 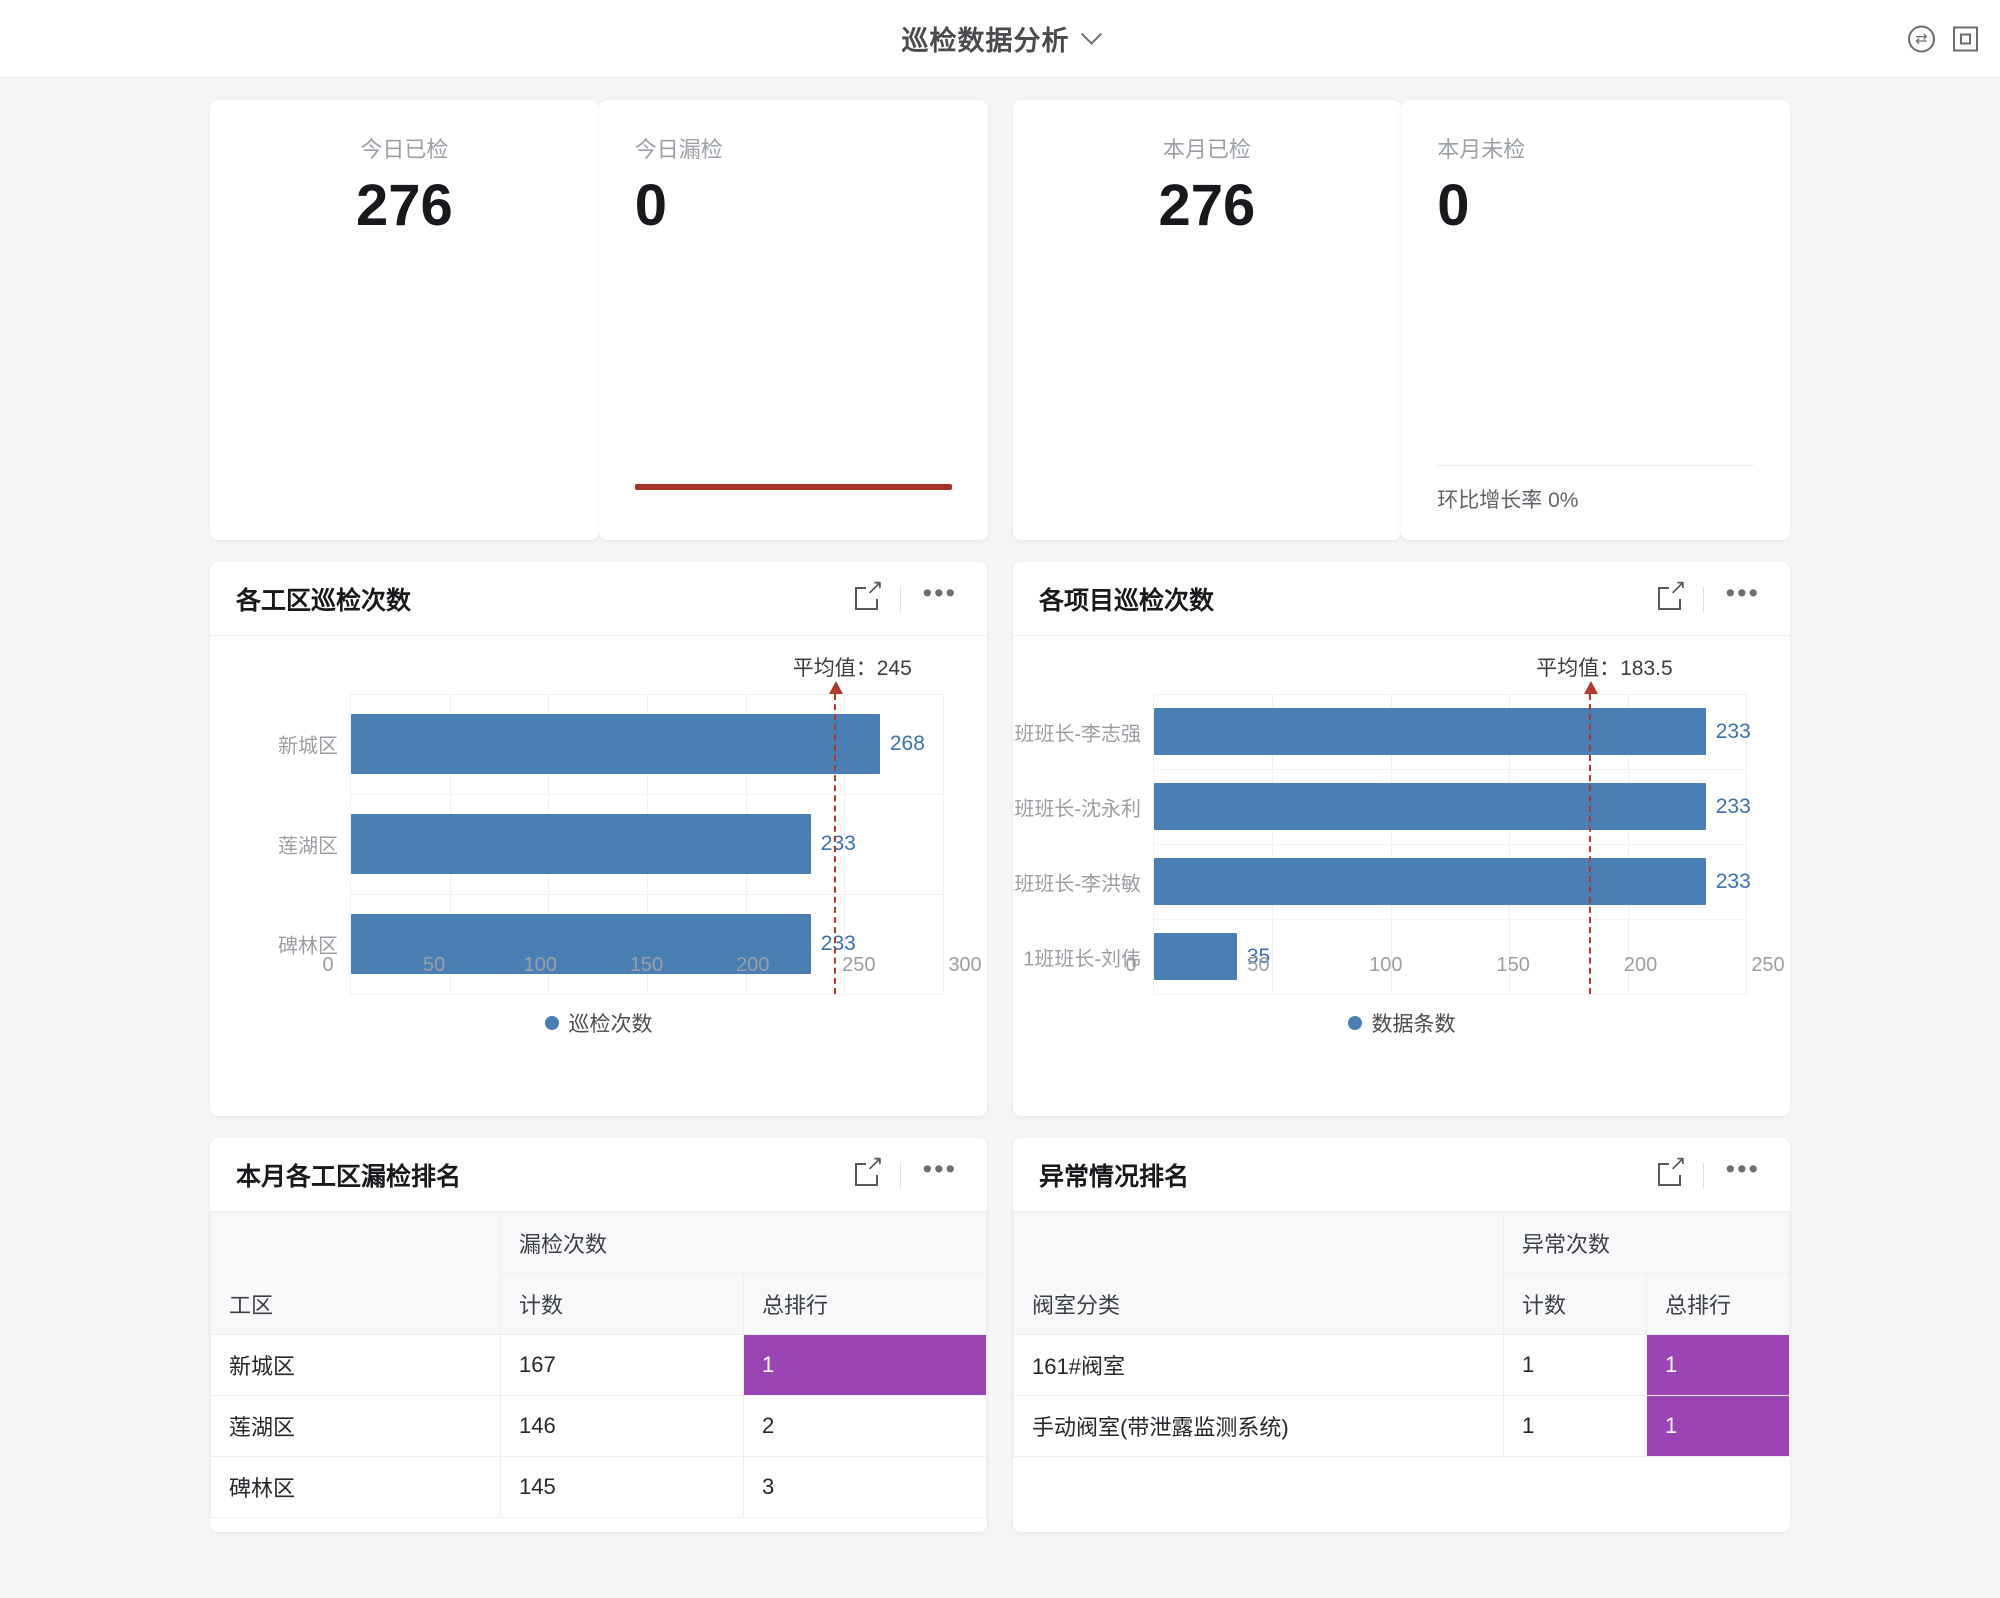 I want to click on missed-ranking-table: 工区 漏检次数 计数 总排行 新城区 167 1 莲湖区 146 2 碑林区 145 3, so click(x=598, y=1372).